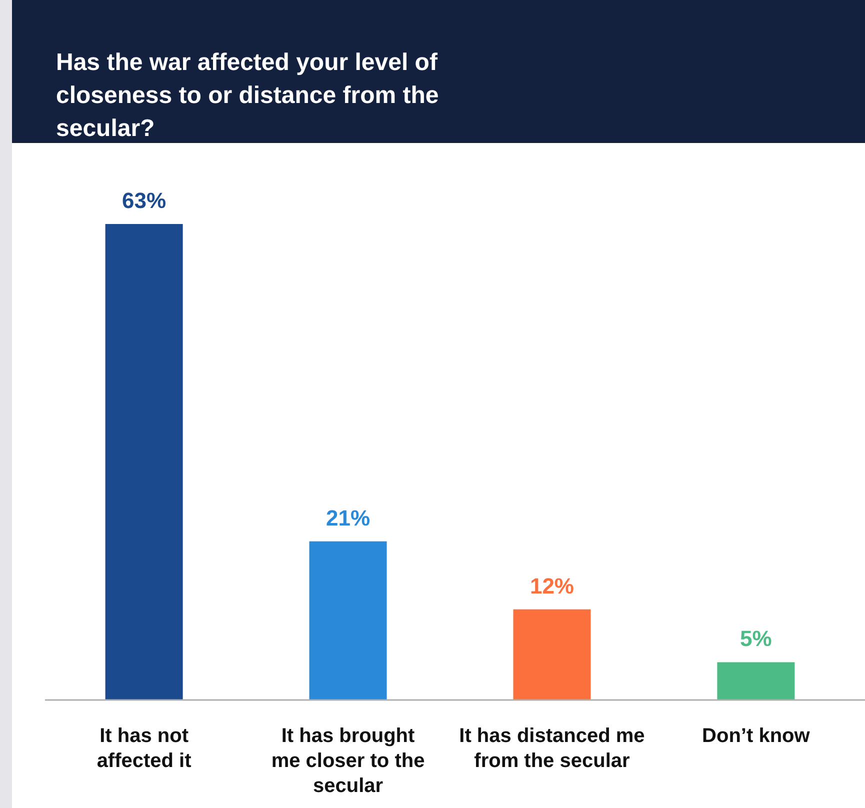  I want to click on x-tick-label: It has not affected it, so click(144, 748).